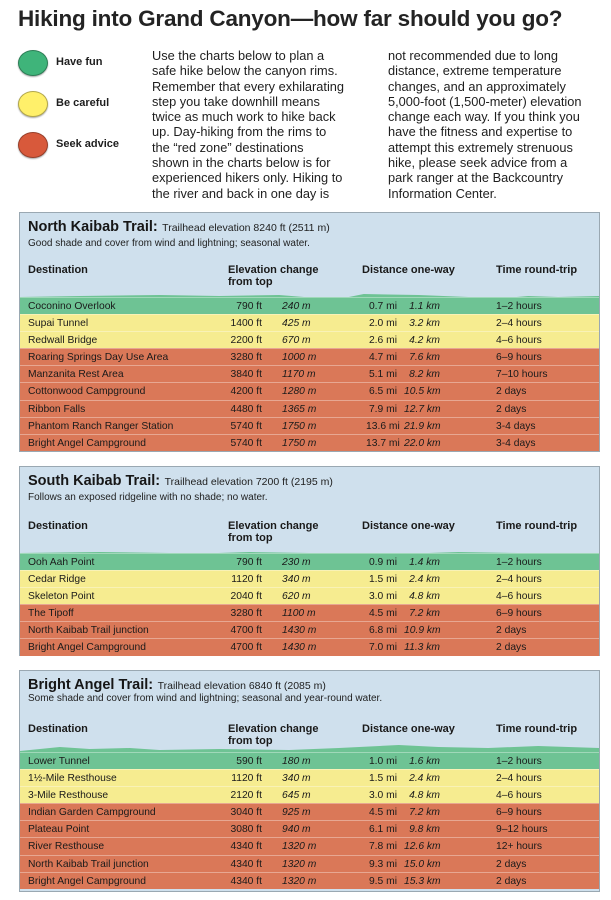  I want to click on intro-line: changes, and an approximately, so click(477, 86).